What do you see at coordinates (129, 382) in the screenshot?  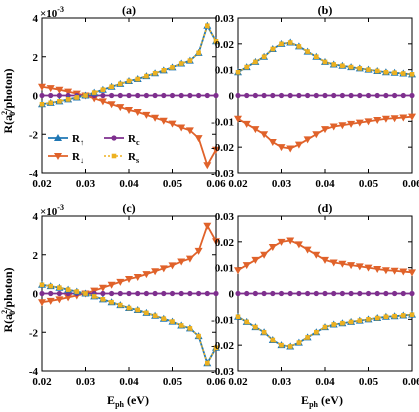 I see `x-tick-label: 0.04` at bounding box center [129, 382].